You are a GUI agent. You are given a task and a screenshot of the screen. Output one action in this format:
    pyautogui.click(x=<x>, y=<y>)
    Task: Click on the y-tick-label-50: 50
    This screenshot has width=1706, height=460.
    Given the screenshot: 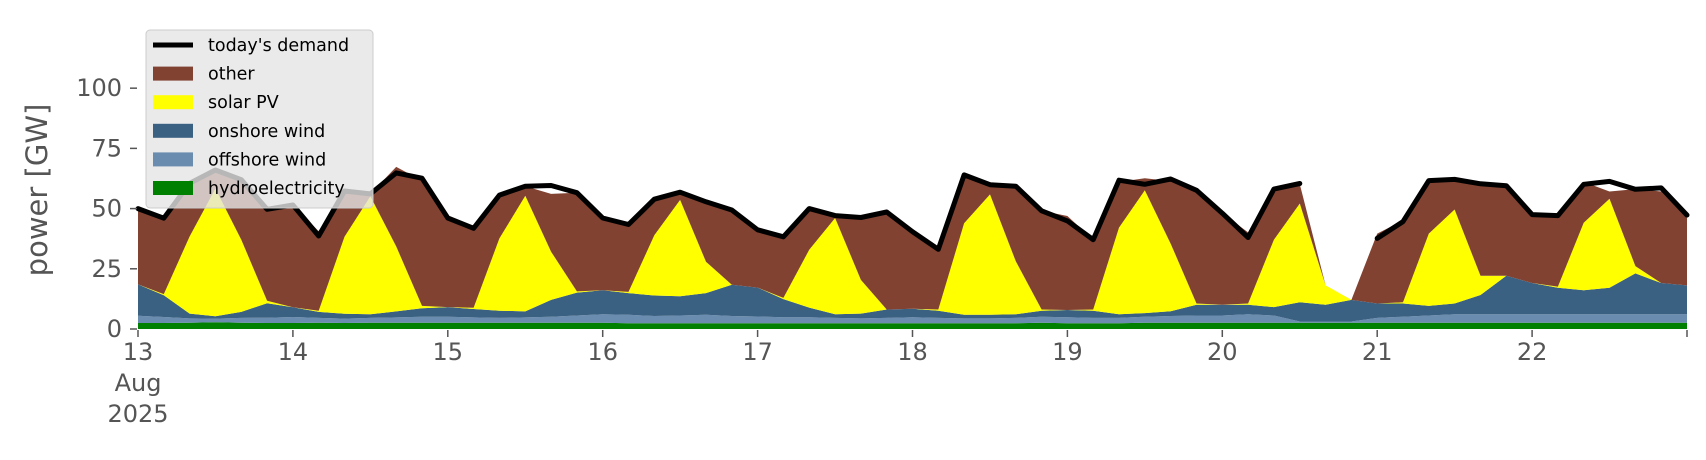 What is the action you would take?
    pyautogui.click(x=106, y=209)
    